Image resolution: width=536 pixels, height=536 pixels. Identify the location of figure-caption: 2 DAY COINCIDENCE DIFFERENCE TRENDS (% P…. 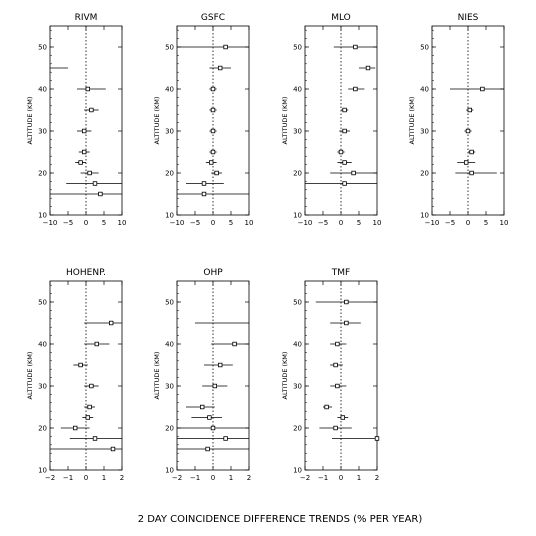
(280, 519).